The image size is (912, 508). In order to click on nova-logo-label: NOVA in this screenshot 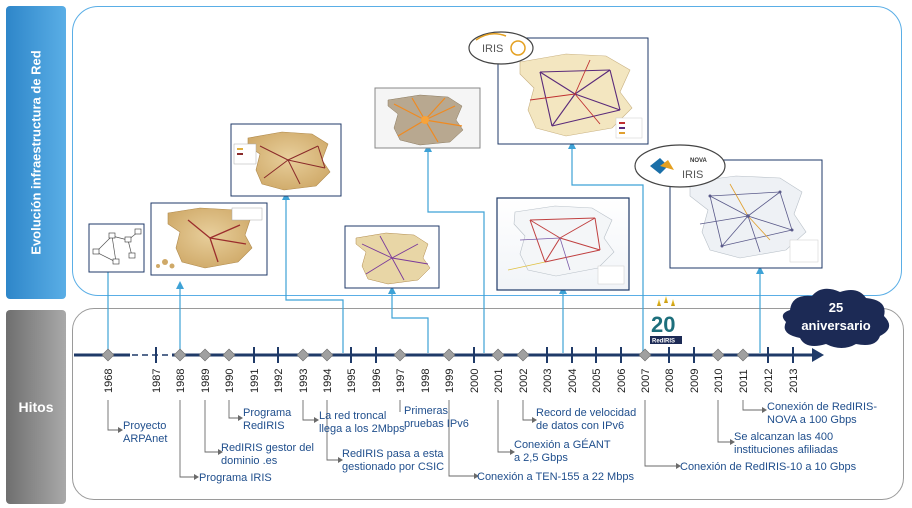, I will do `click(699, 161)`.